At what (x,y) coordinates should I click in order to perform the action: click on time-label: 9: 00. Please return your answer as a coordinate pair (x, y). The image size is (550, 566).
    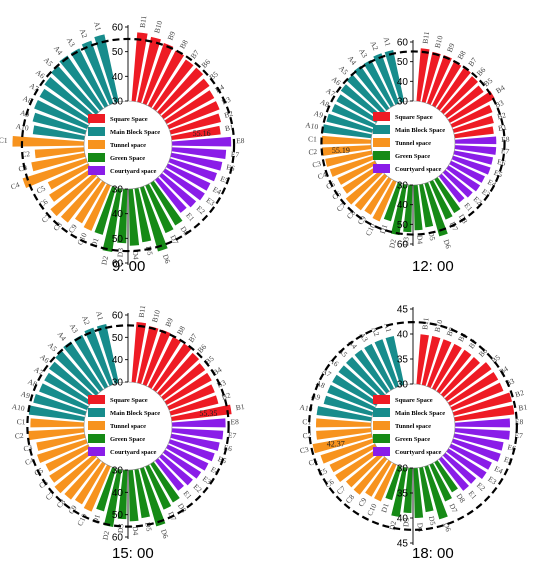
    Looking at the image, I should click on (129, 266).